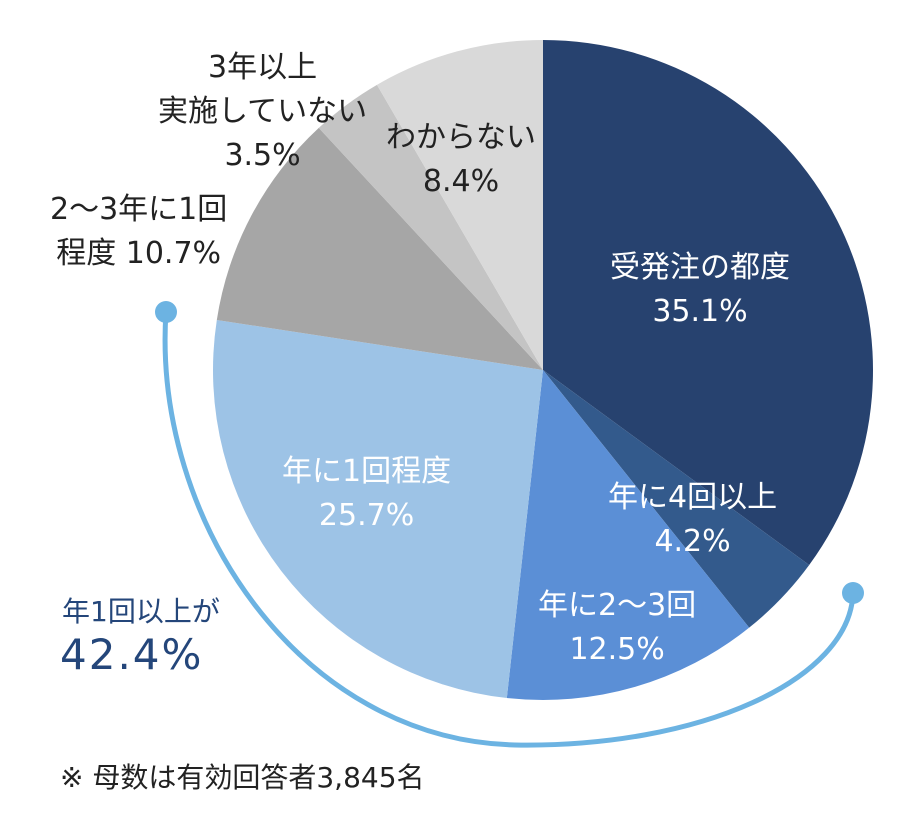 Image resolution: width=903 pixels, height=816 pixels. I want to click on slice-label-line: 12.5%, so click(617, 649).